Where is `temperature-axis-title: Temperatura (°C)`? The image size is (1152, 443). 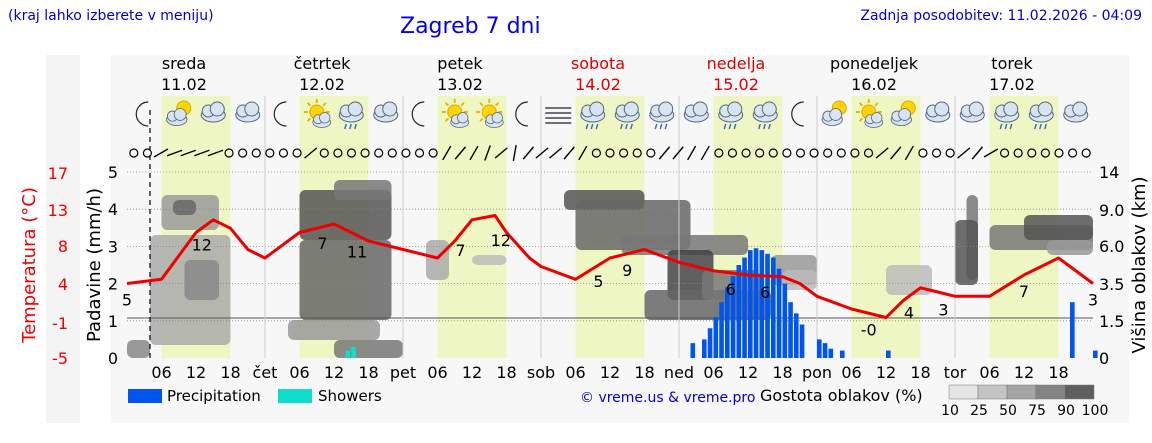 temperature-axis-title: Temperatura (°C) is located at coordinates (29, 265).